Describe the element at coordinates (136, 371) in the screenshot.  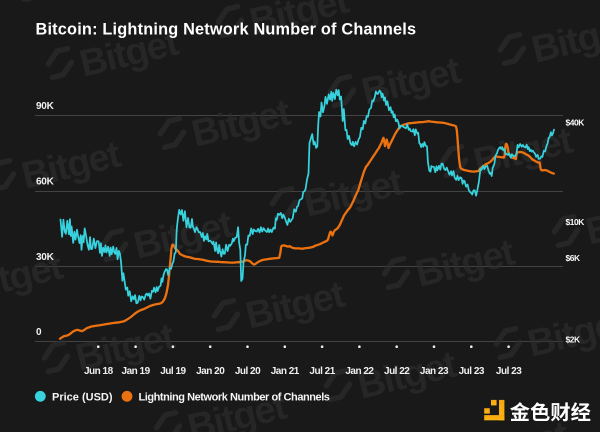
I see `svg-text: Jan 19` at that location.